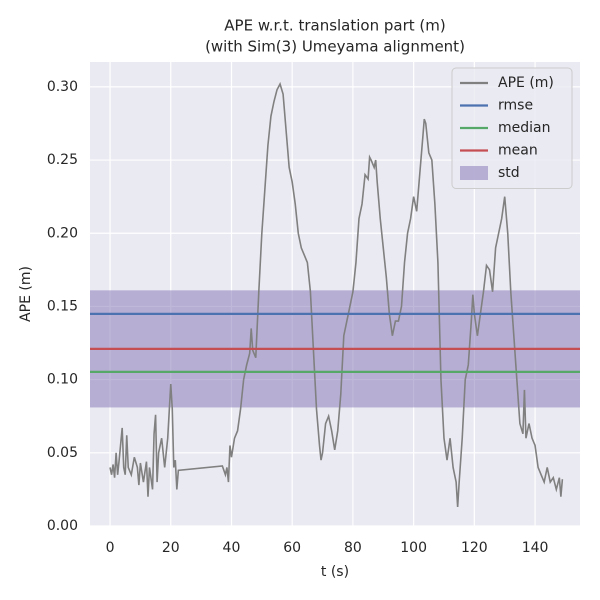 This screenshot has width=600, height=600. What do you see at coordinates (413, 548) in the screenshot?
I see `x-tick-label: 100` at bounding box center [413, 548].